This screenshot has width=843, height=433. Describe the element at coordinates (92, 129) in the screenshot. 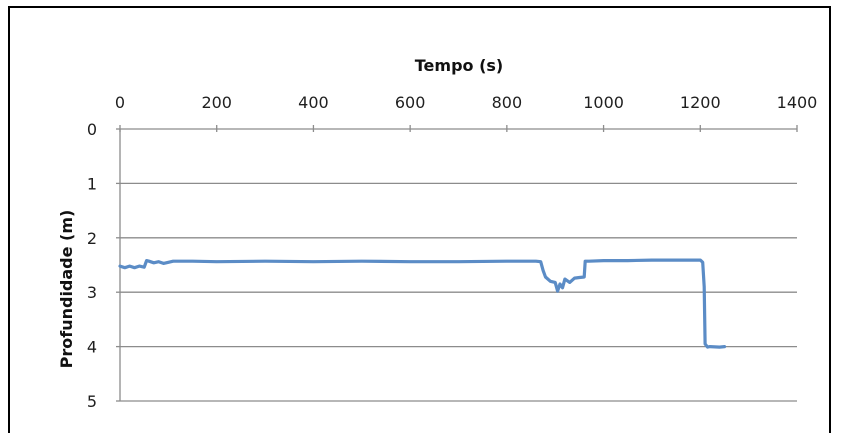

I see `y-tick-label-0: 0` at that location.